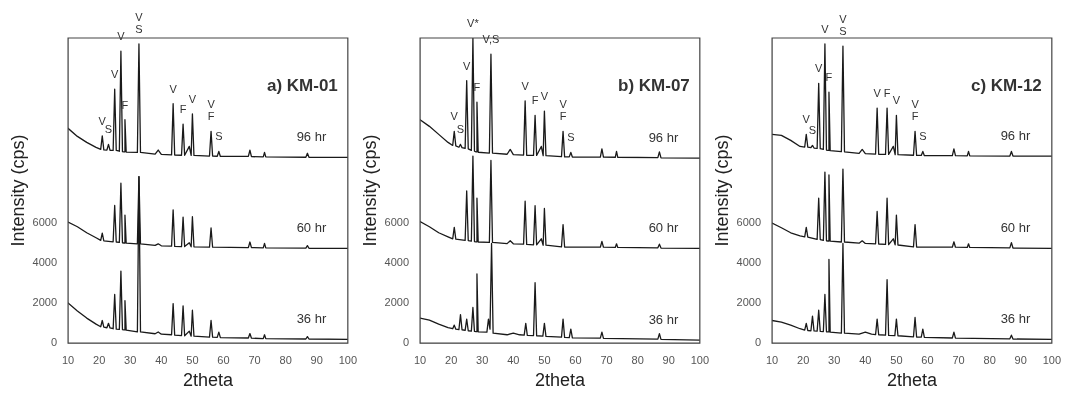 This screenshot has height=400, width=1074. I want to click on annotation: V,S, so click(491, 39).